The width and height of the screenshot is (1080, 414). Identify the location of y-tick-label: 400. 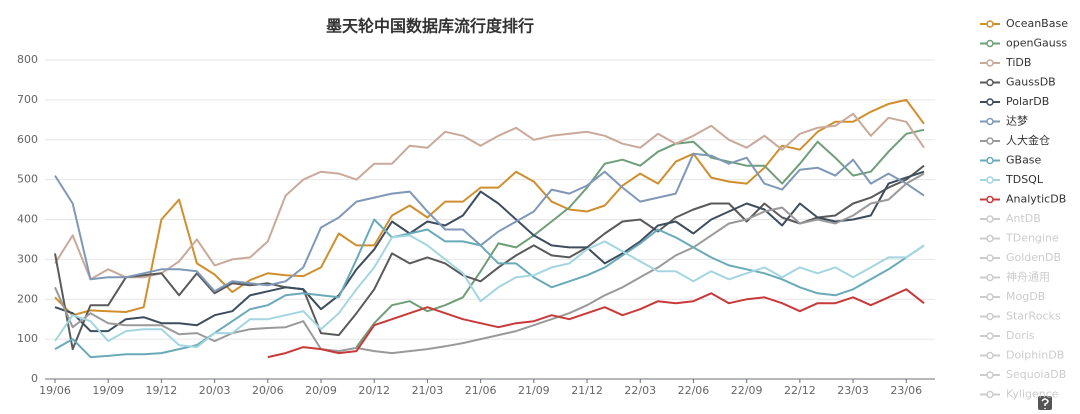
(27, 219).